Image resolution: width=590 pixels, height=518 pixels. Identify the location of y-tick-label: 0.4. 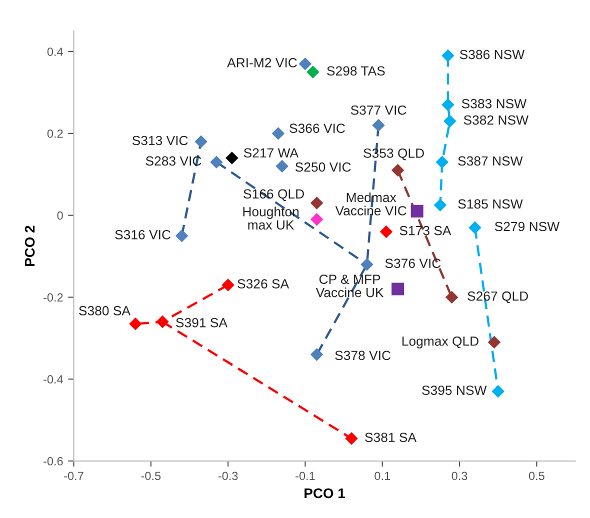
(55, 52).